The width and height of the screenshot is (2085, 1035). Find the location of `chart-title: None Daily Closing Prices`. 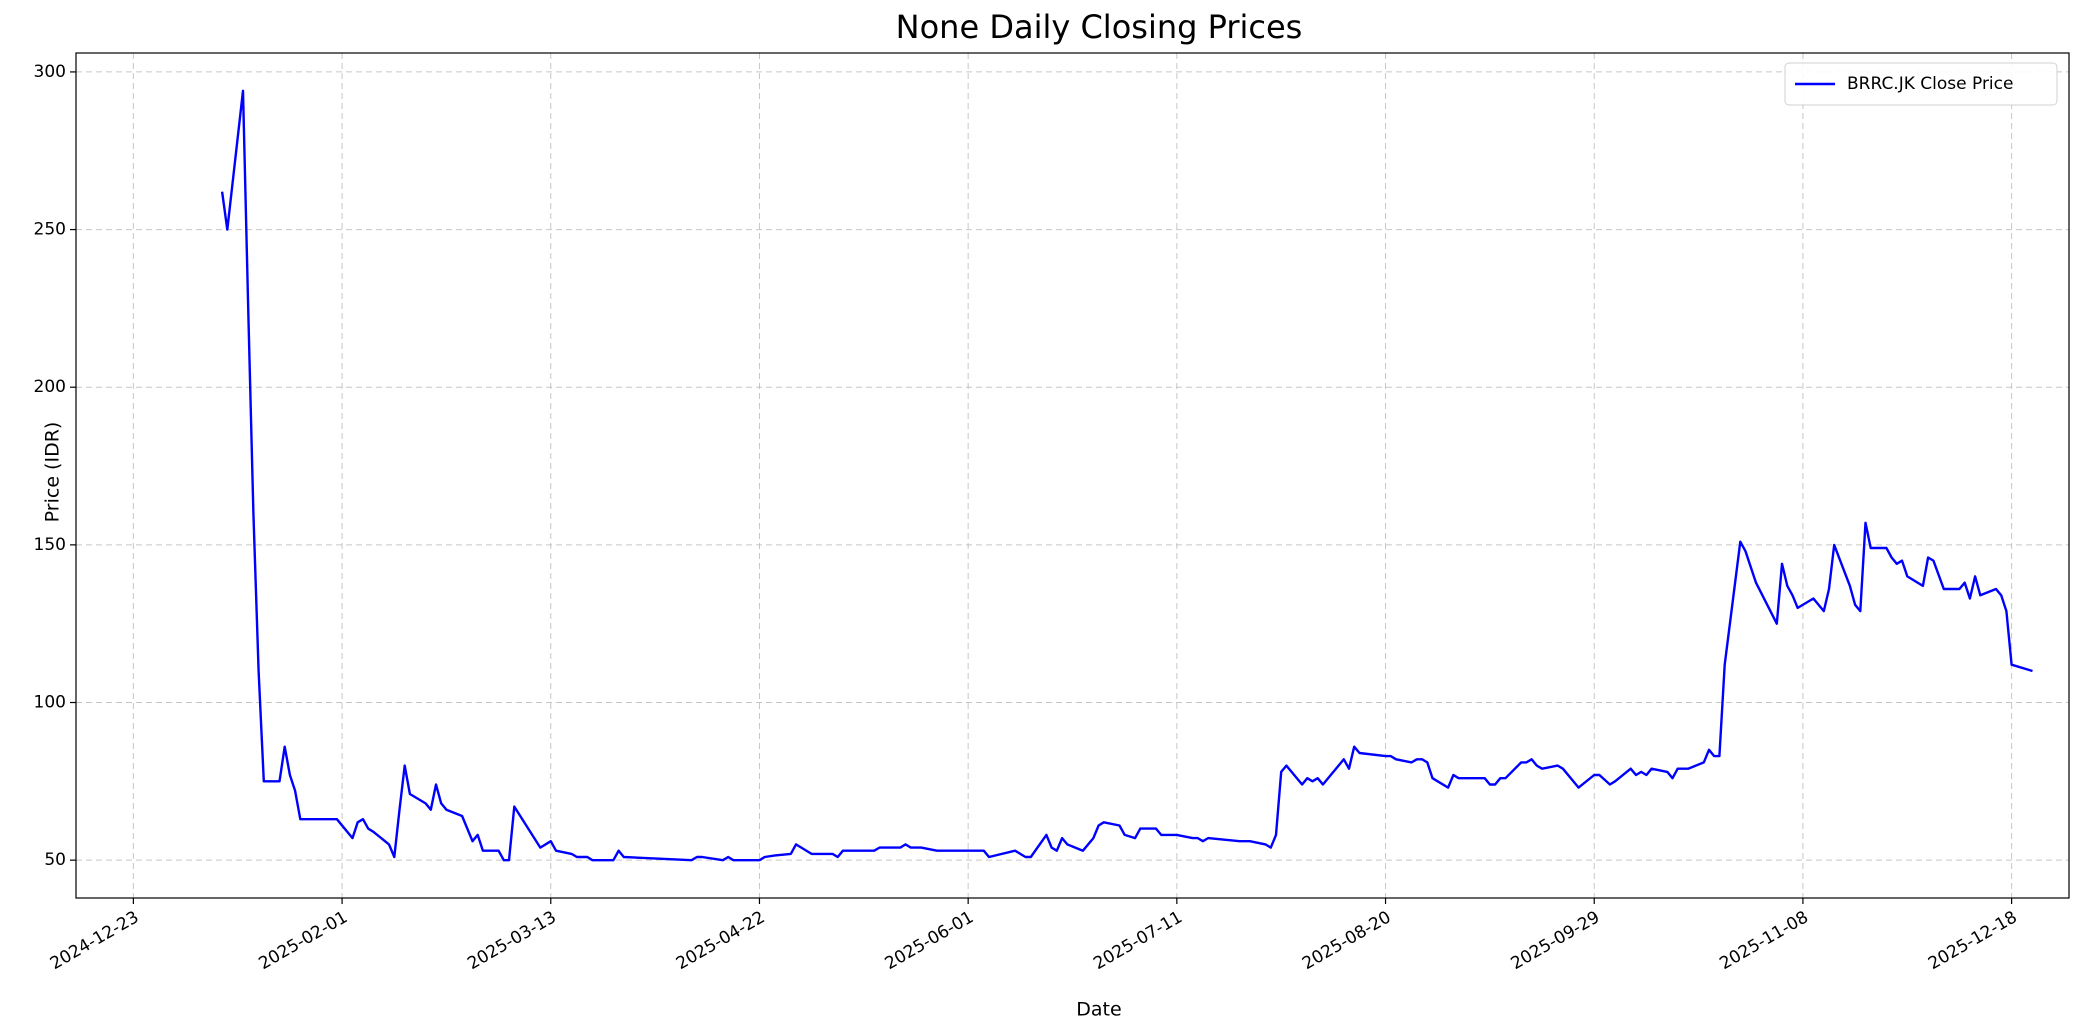

chart-title: None Daily Closing Prices is located at coordinates (1099, 27).